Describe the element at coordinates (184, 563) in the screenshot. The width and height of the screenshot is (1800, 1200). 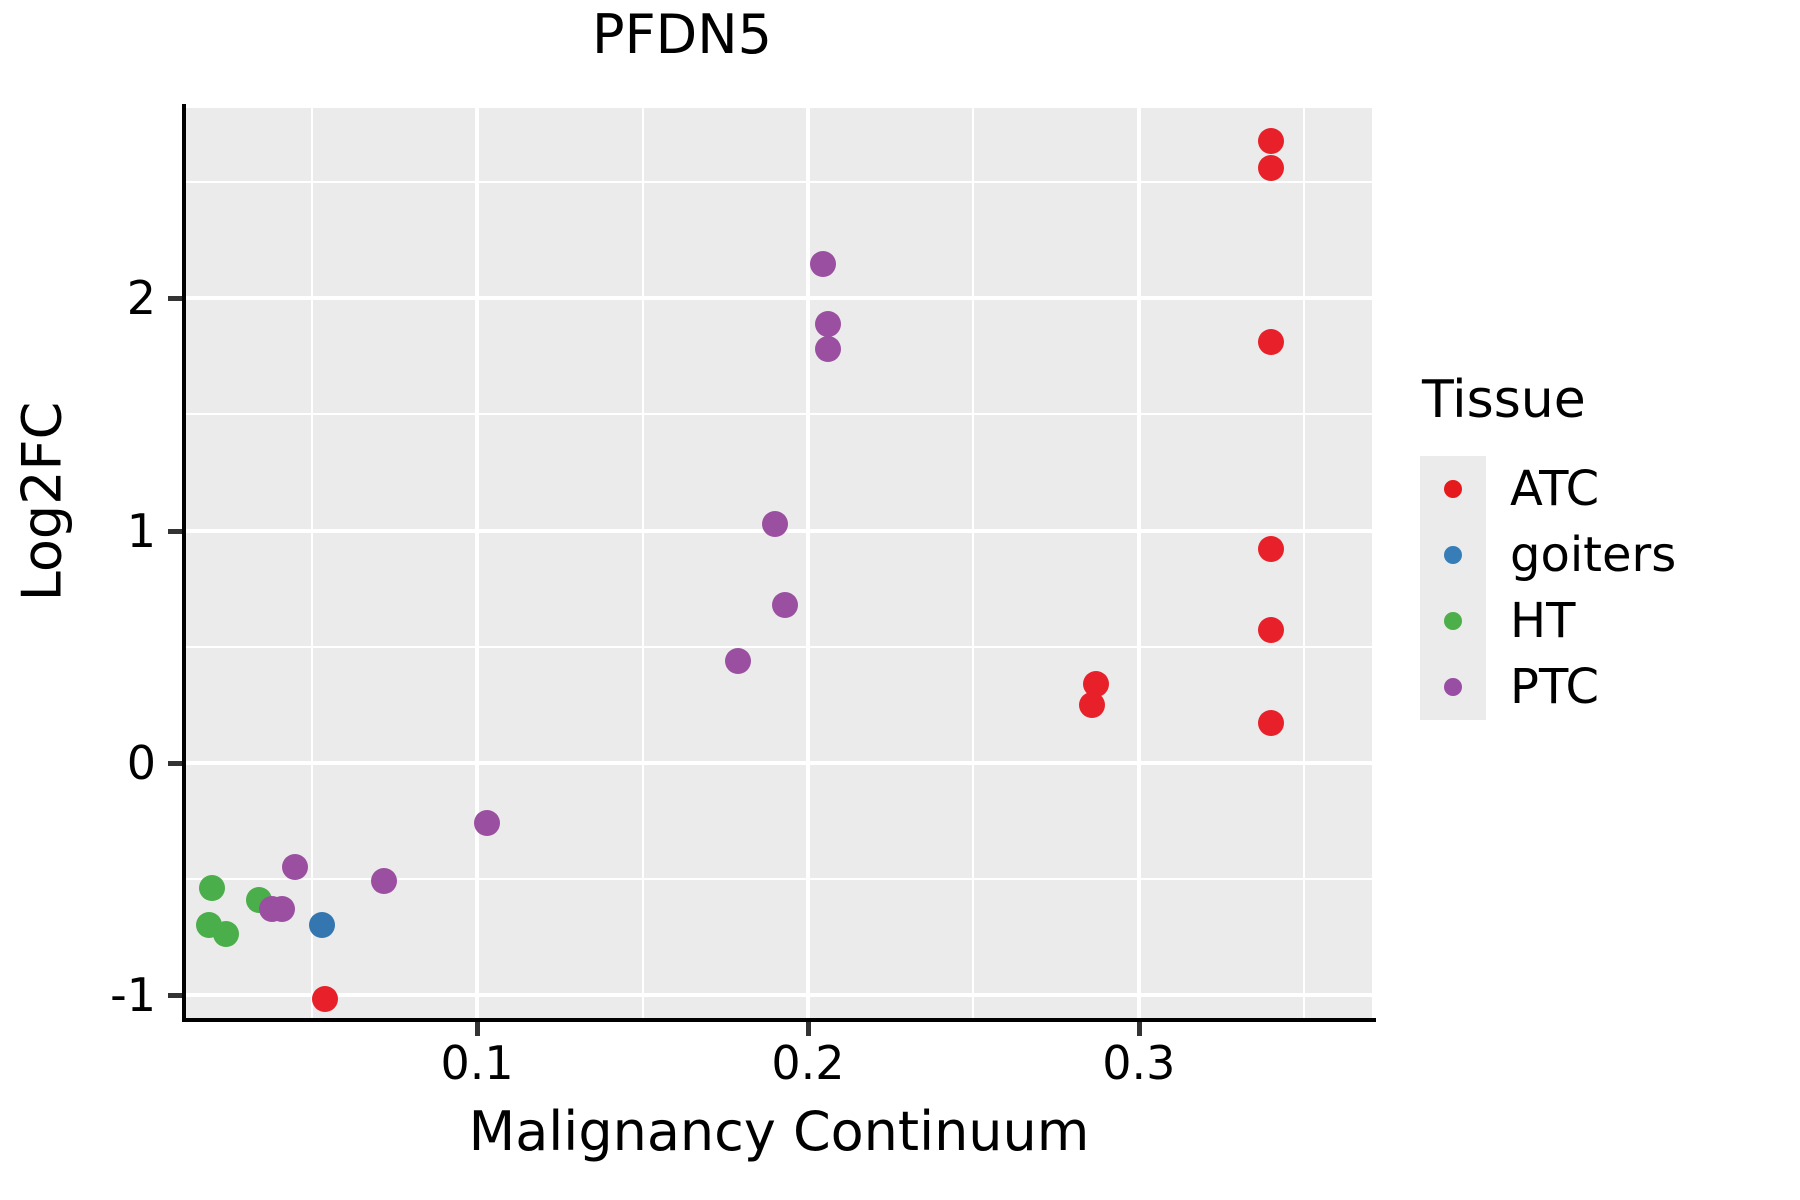
I see `y-axis-line` at that location.